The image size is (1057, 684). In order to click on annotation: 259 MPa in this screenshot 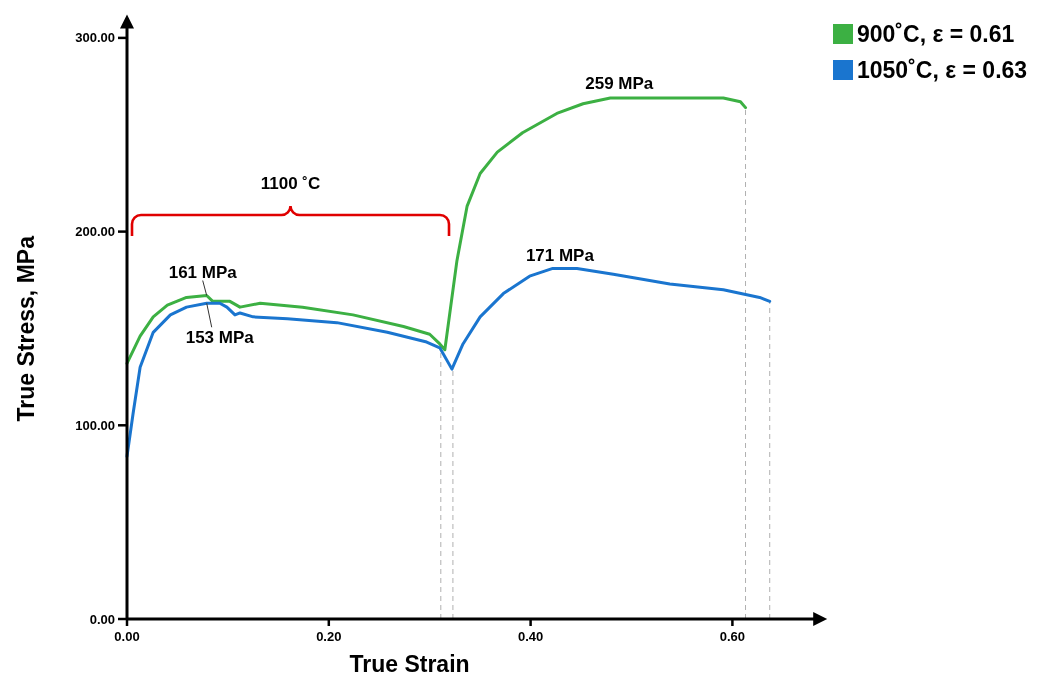, I will do `click(619, 83)`.